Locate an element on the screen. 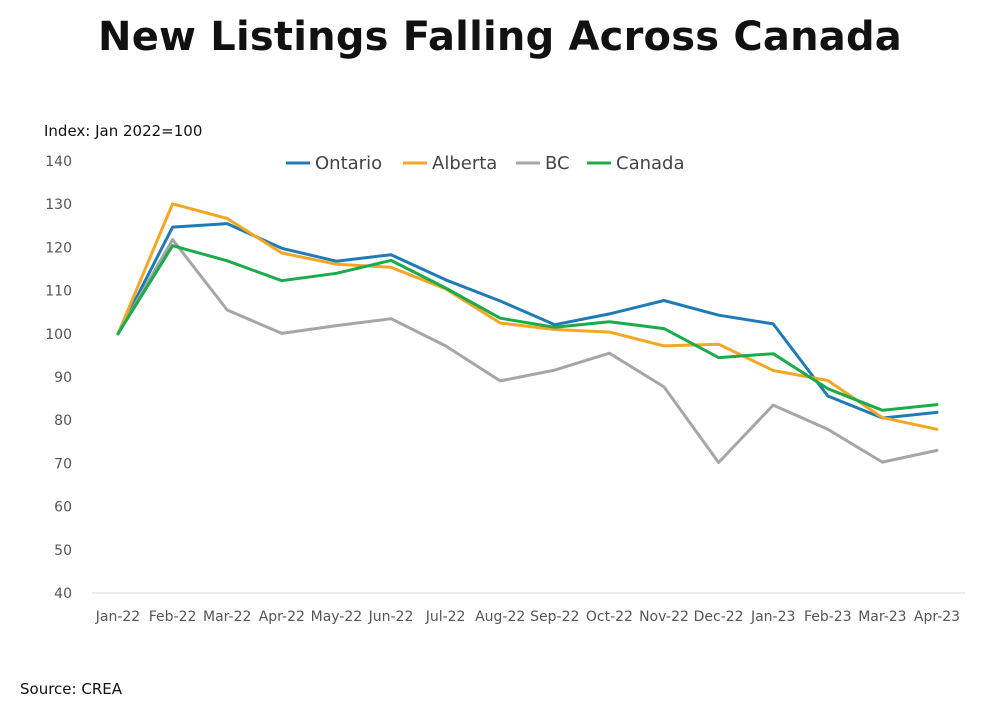 This screenshot has width=1000, height=720. legend-item-bc: BC is located at coordinates (543, 163).